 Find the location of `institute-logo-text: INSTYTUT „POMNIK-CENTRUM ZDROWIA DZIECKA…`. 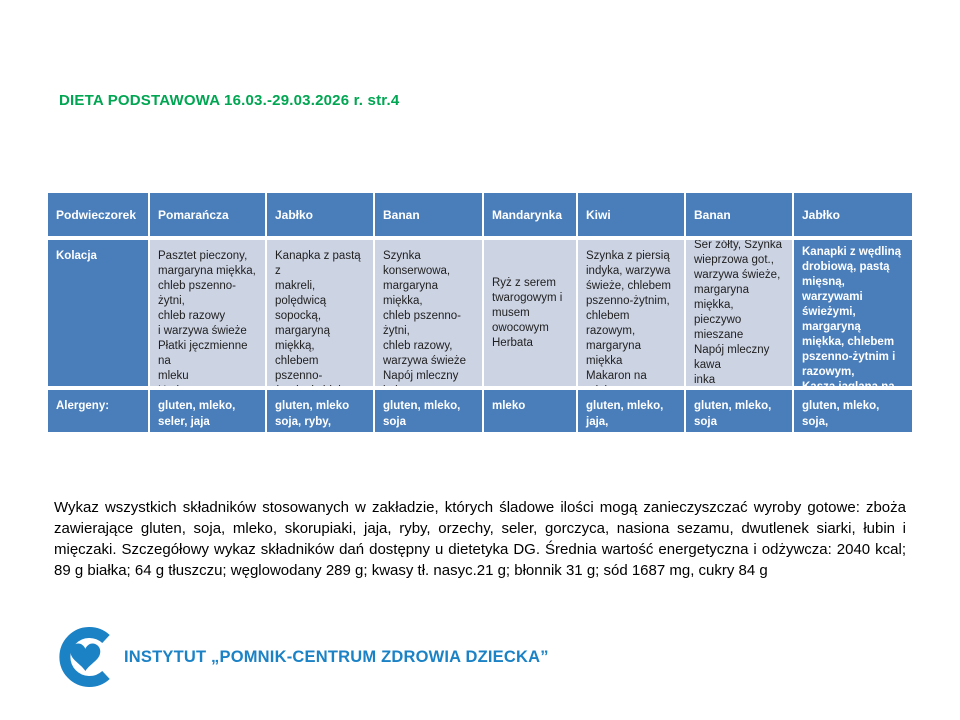

institute-logo-text: INSTYTUT „POMNIK-CENTRUM ZDROWIA DZIECKA… is located at coordinates (336, 656).